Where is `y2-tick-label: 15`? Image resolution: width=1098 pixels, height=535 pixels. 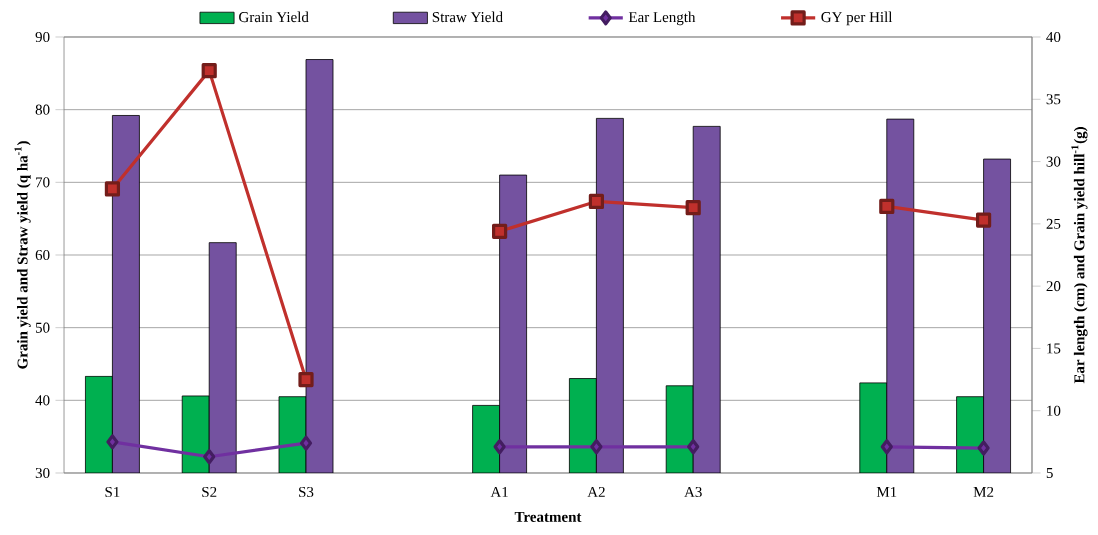
y2-tick-label: 15 is located at coordinates (1054, 348).